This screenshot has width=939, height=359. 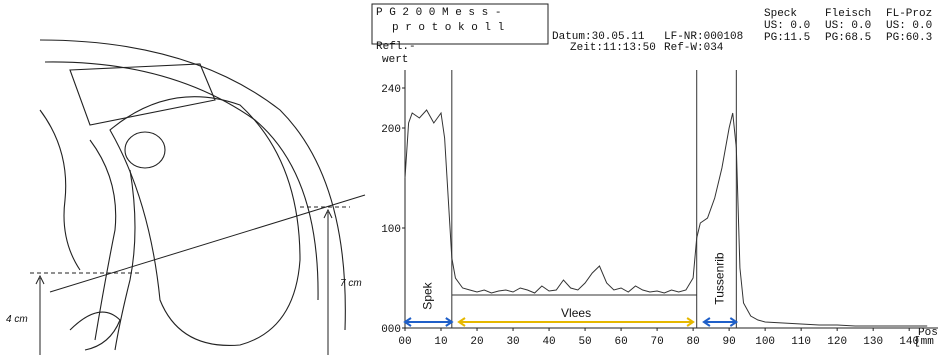 What do you see at coordinates (428, 295) in the screenshot?
I see `region-label: Spek` at bounding box center [428, 295].